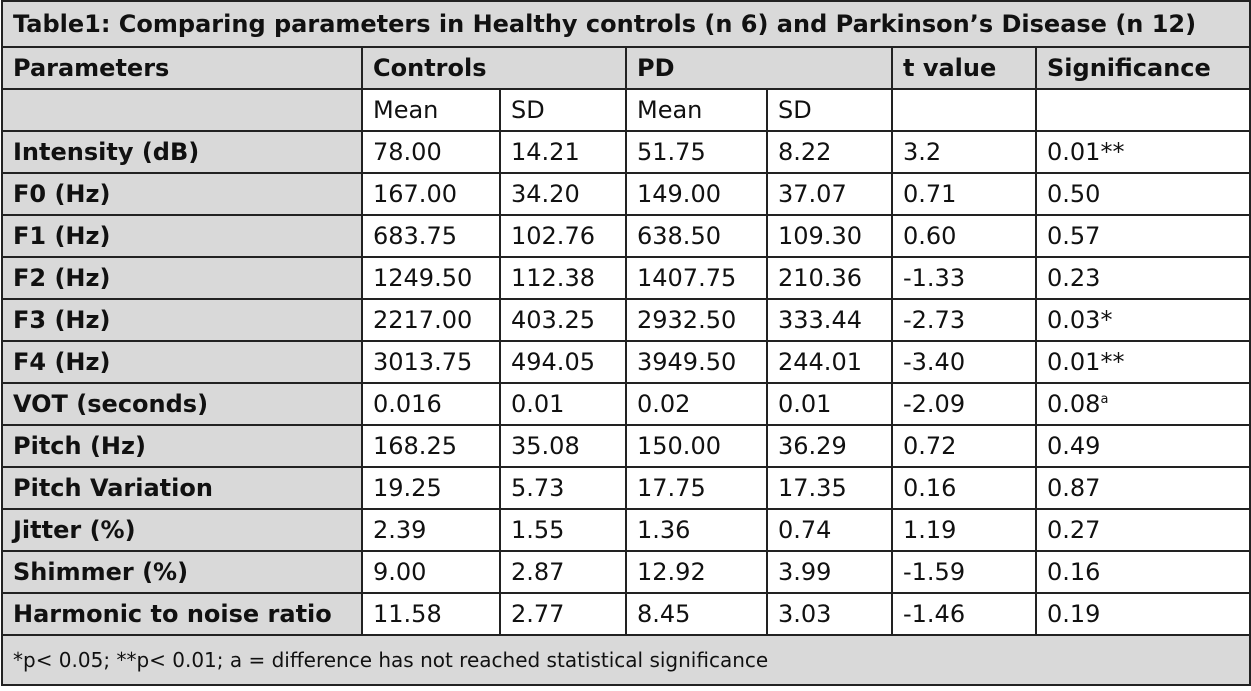  I want to click on cell-controls-mean: 9.00, so click(431, 572).